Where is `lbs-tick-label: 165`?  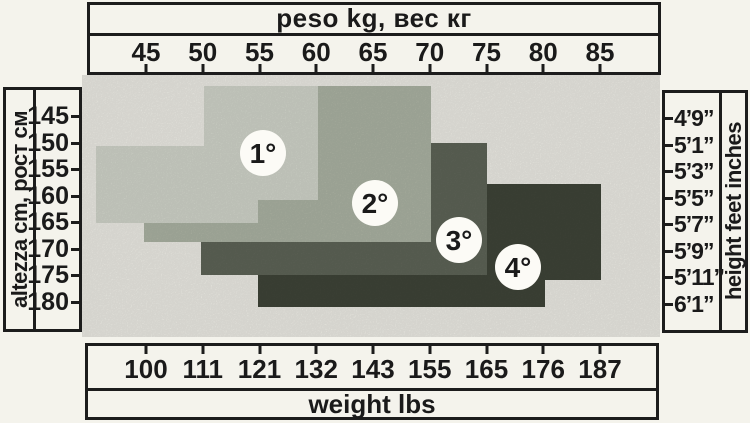
lbs-tick-label: 165 is located at coordinates (486, 369).